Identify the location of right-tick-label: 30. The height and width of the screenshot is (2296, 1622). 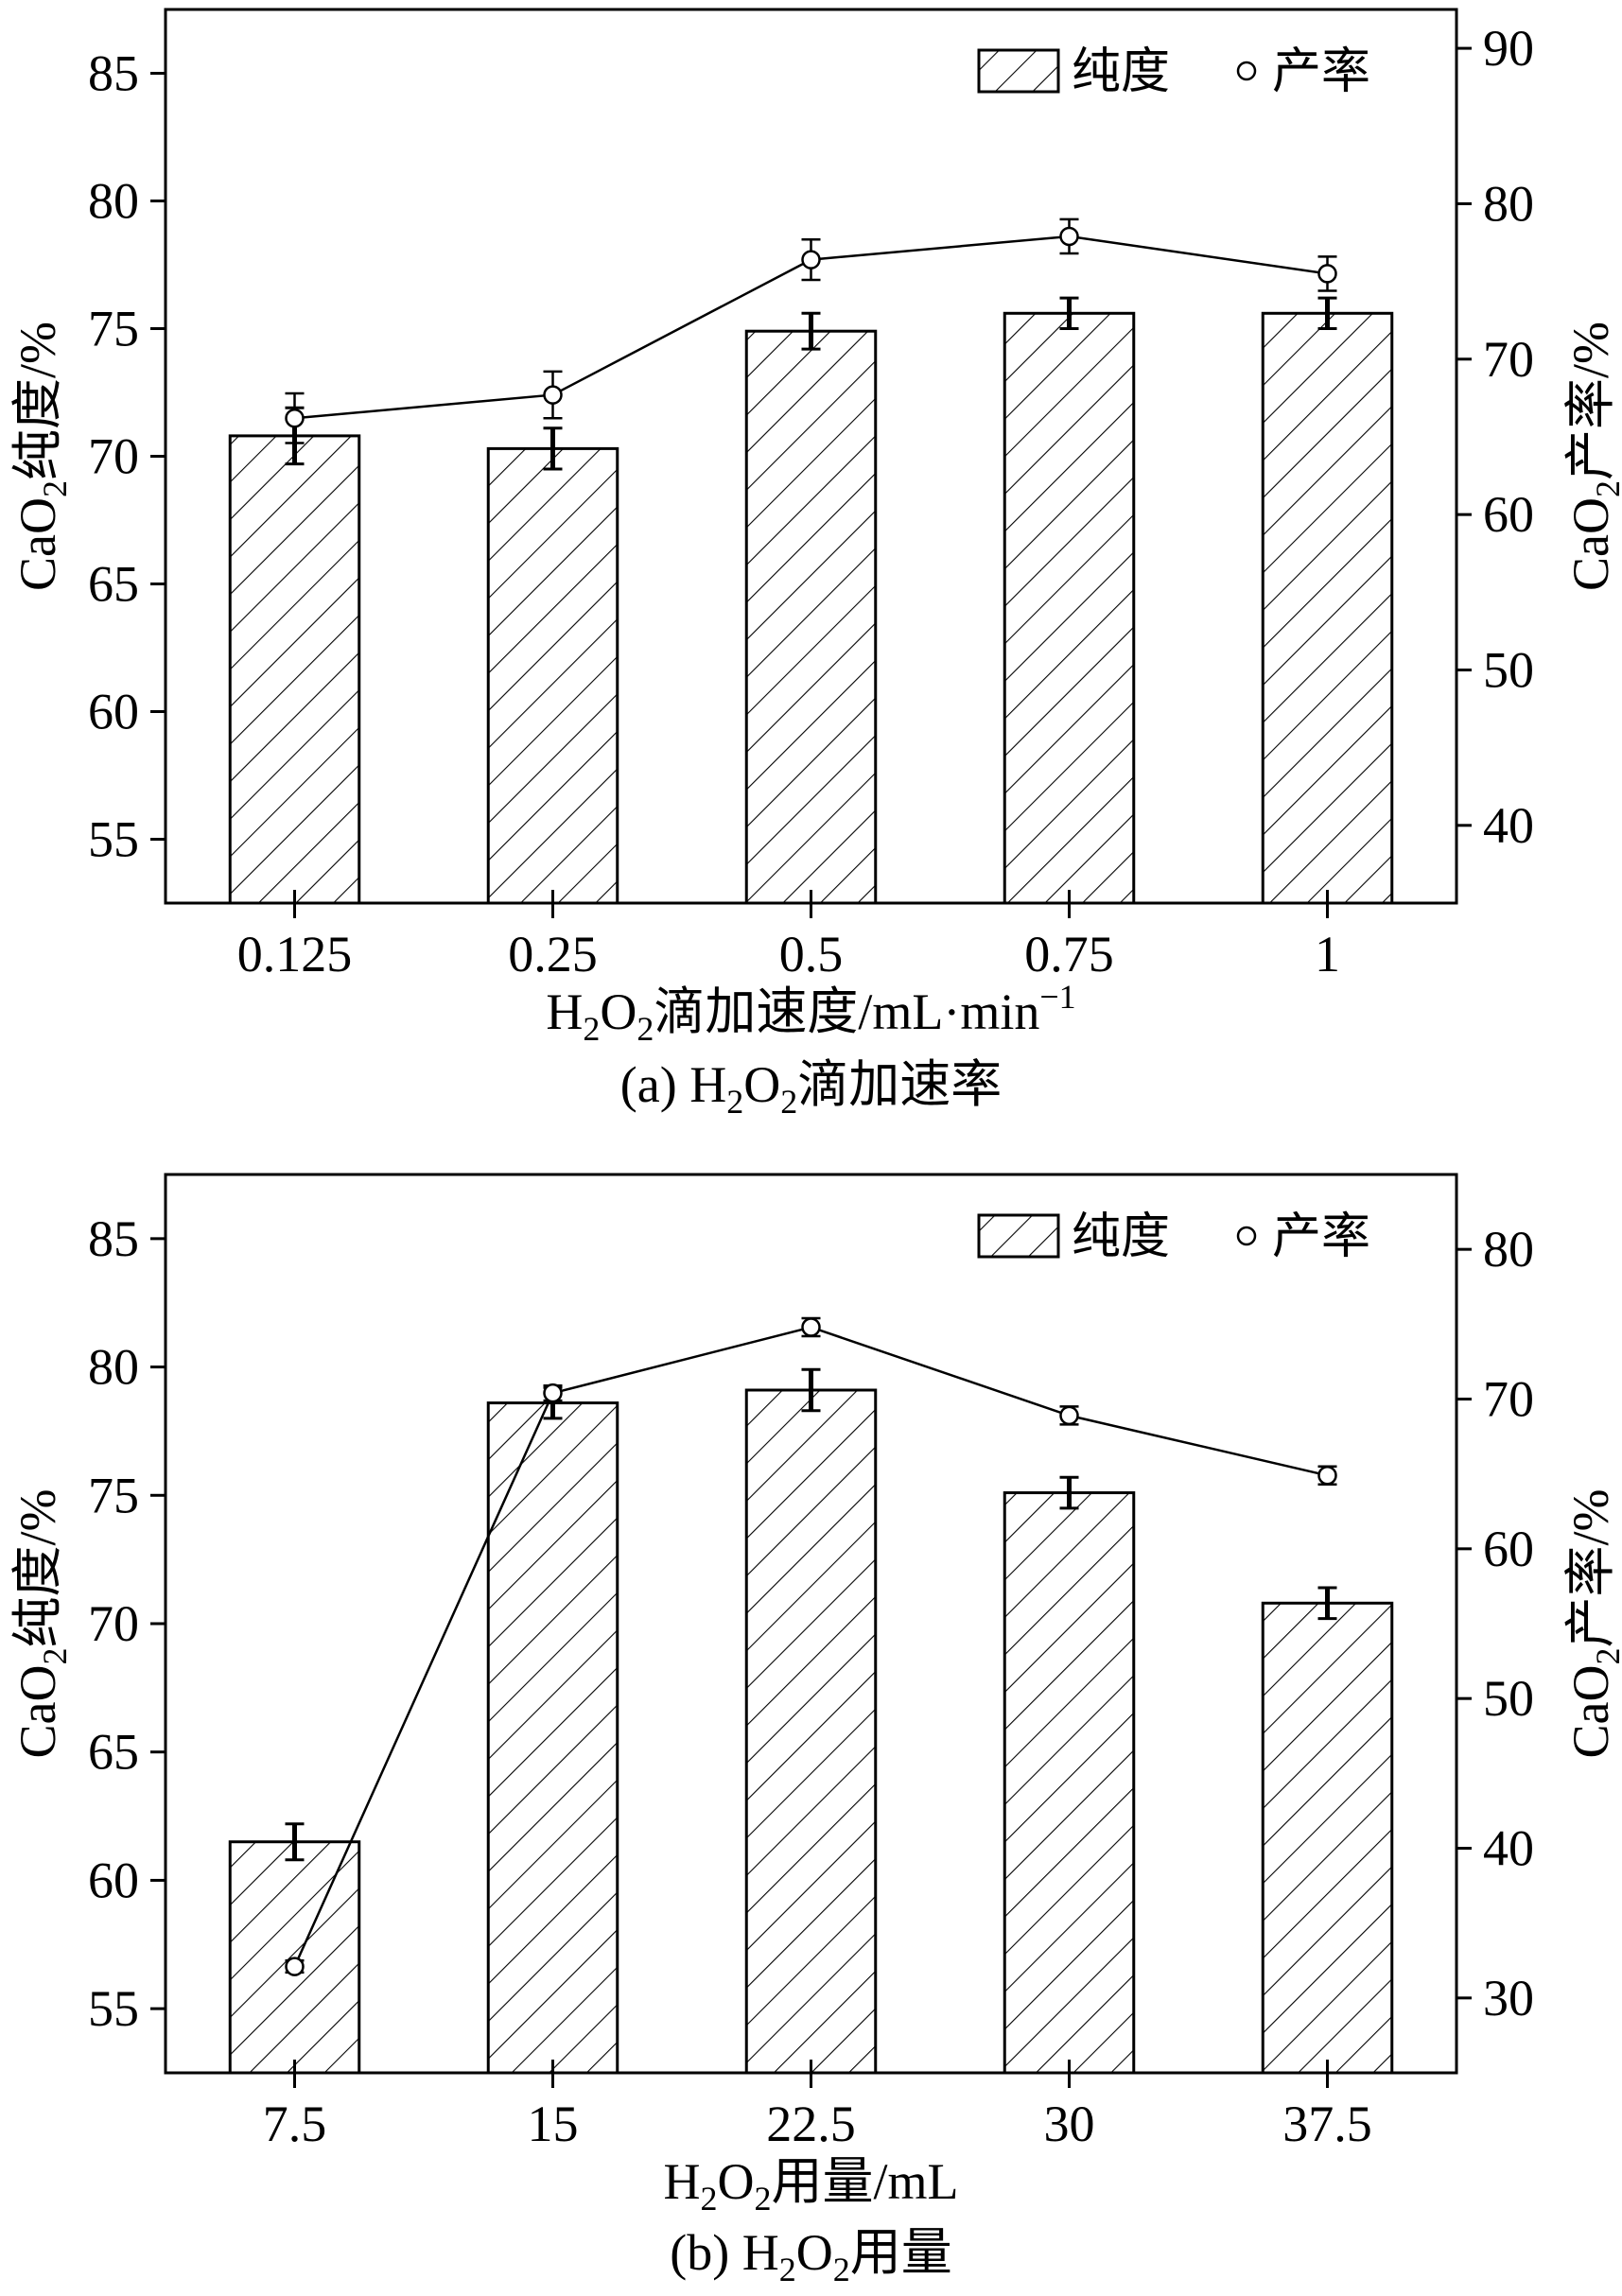
(1508, 1998).